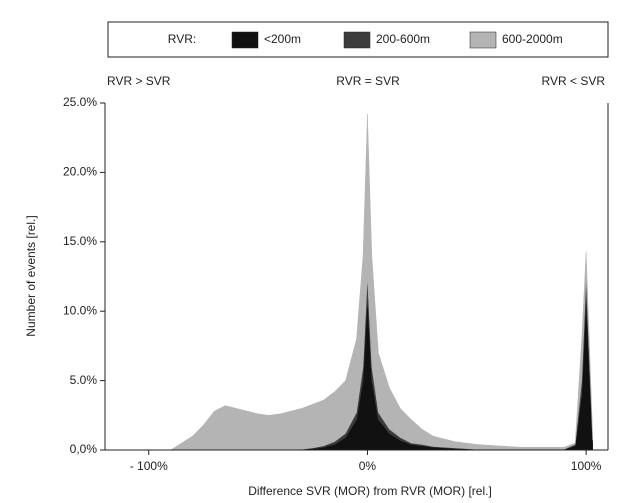 This screenshot has width=625, height=503. Describe the element at coordinates (282, 39) in the screenshot. I see `legend-label: <200m` at that location.